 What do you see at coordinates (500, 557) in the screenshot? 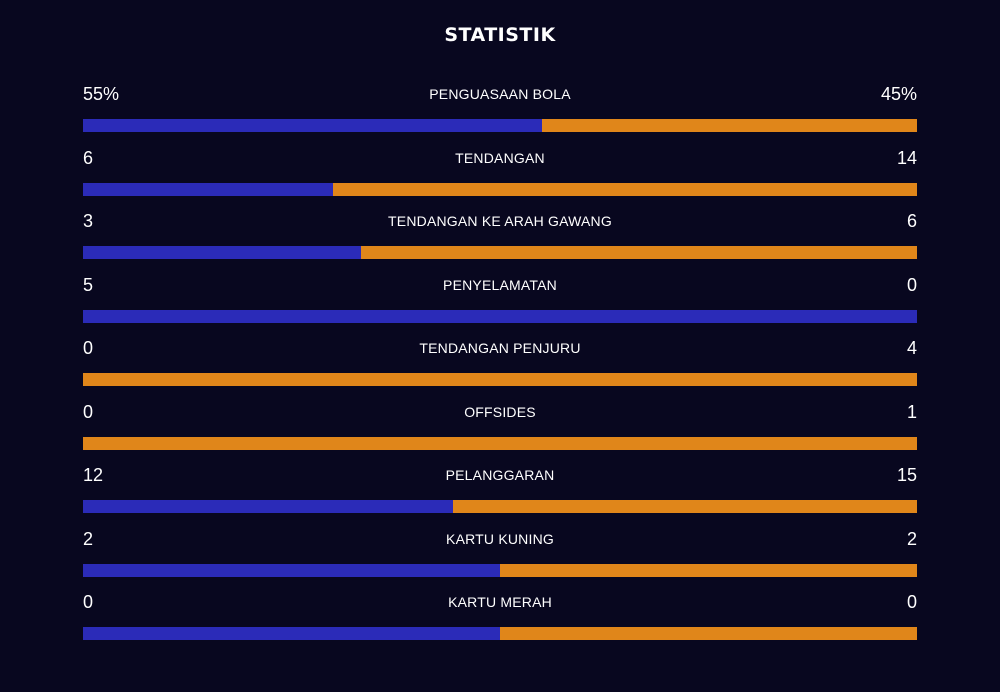
I see `stat-row-yellow-cards: 2 KARTU KUNING 2` at bounding box center [500, 557].